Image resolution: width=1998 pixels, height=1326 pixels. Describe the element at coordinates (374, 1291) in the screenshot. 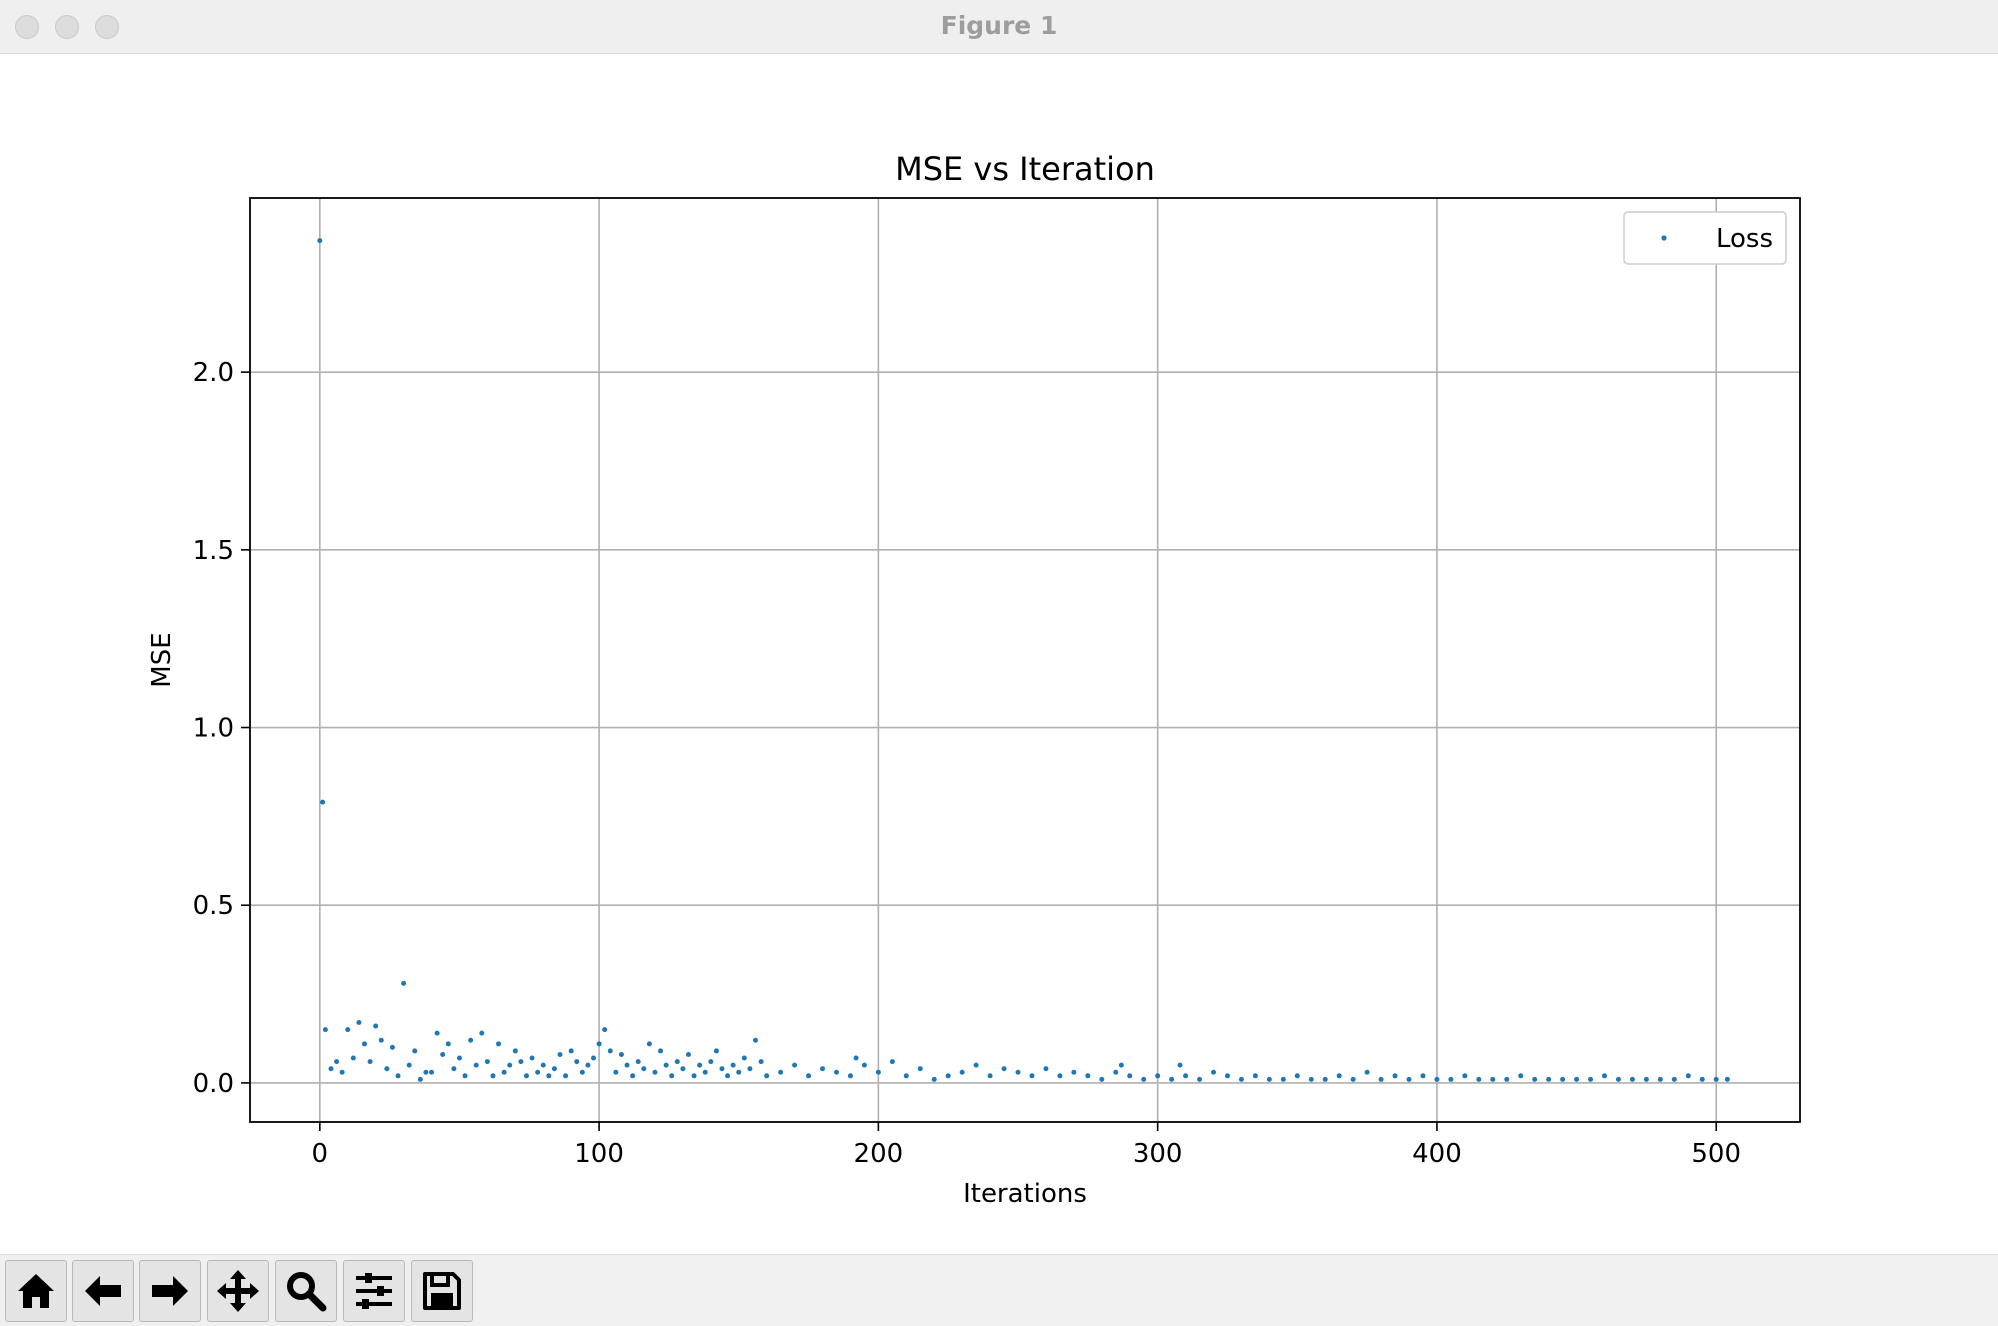

I see `configure-subplots-button` at that location.